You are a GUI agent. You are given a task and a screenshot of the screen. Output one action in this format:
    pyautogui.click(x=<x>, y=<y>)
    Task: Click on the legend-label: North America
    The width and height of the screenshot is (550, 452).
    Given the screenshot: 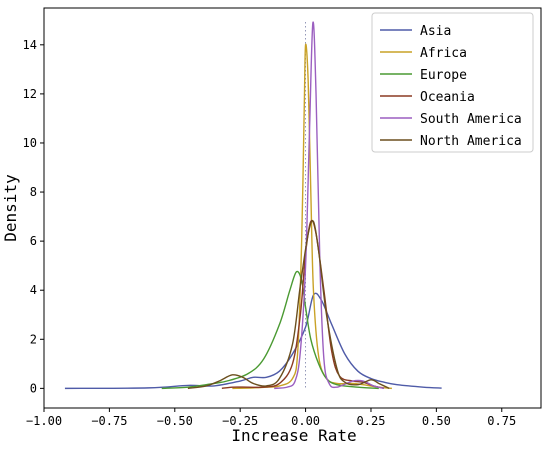 What is the action you would take?
    pyautogui.click(x=471, y=141)
    